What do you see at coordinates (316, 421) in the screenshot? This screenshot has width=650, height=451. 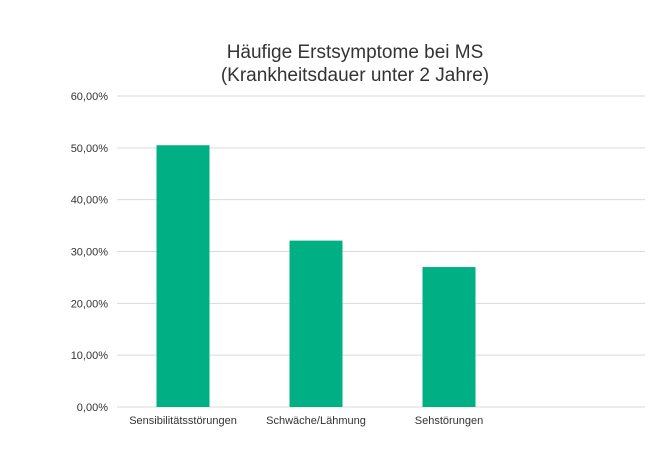 I see `category-label: Schwäche/Lähmung` at bounding box center [316, 421].